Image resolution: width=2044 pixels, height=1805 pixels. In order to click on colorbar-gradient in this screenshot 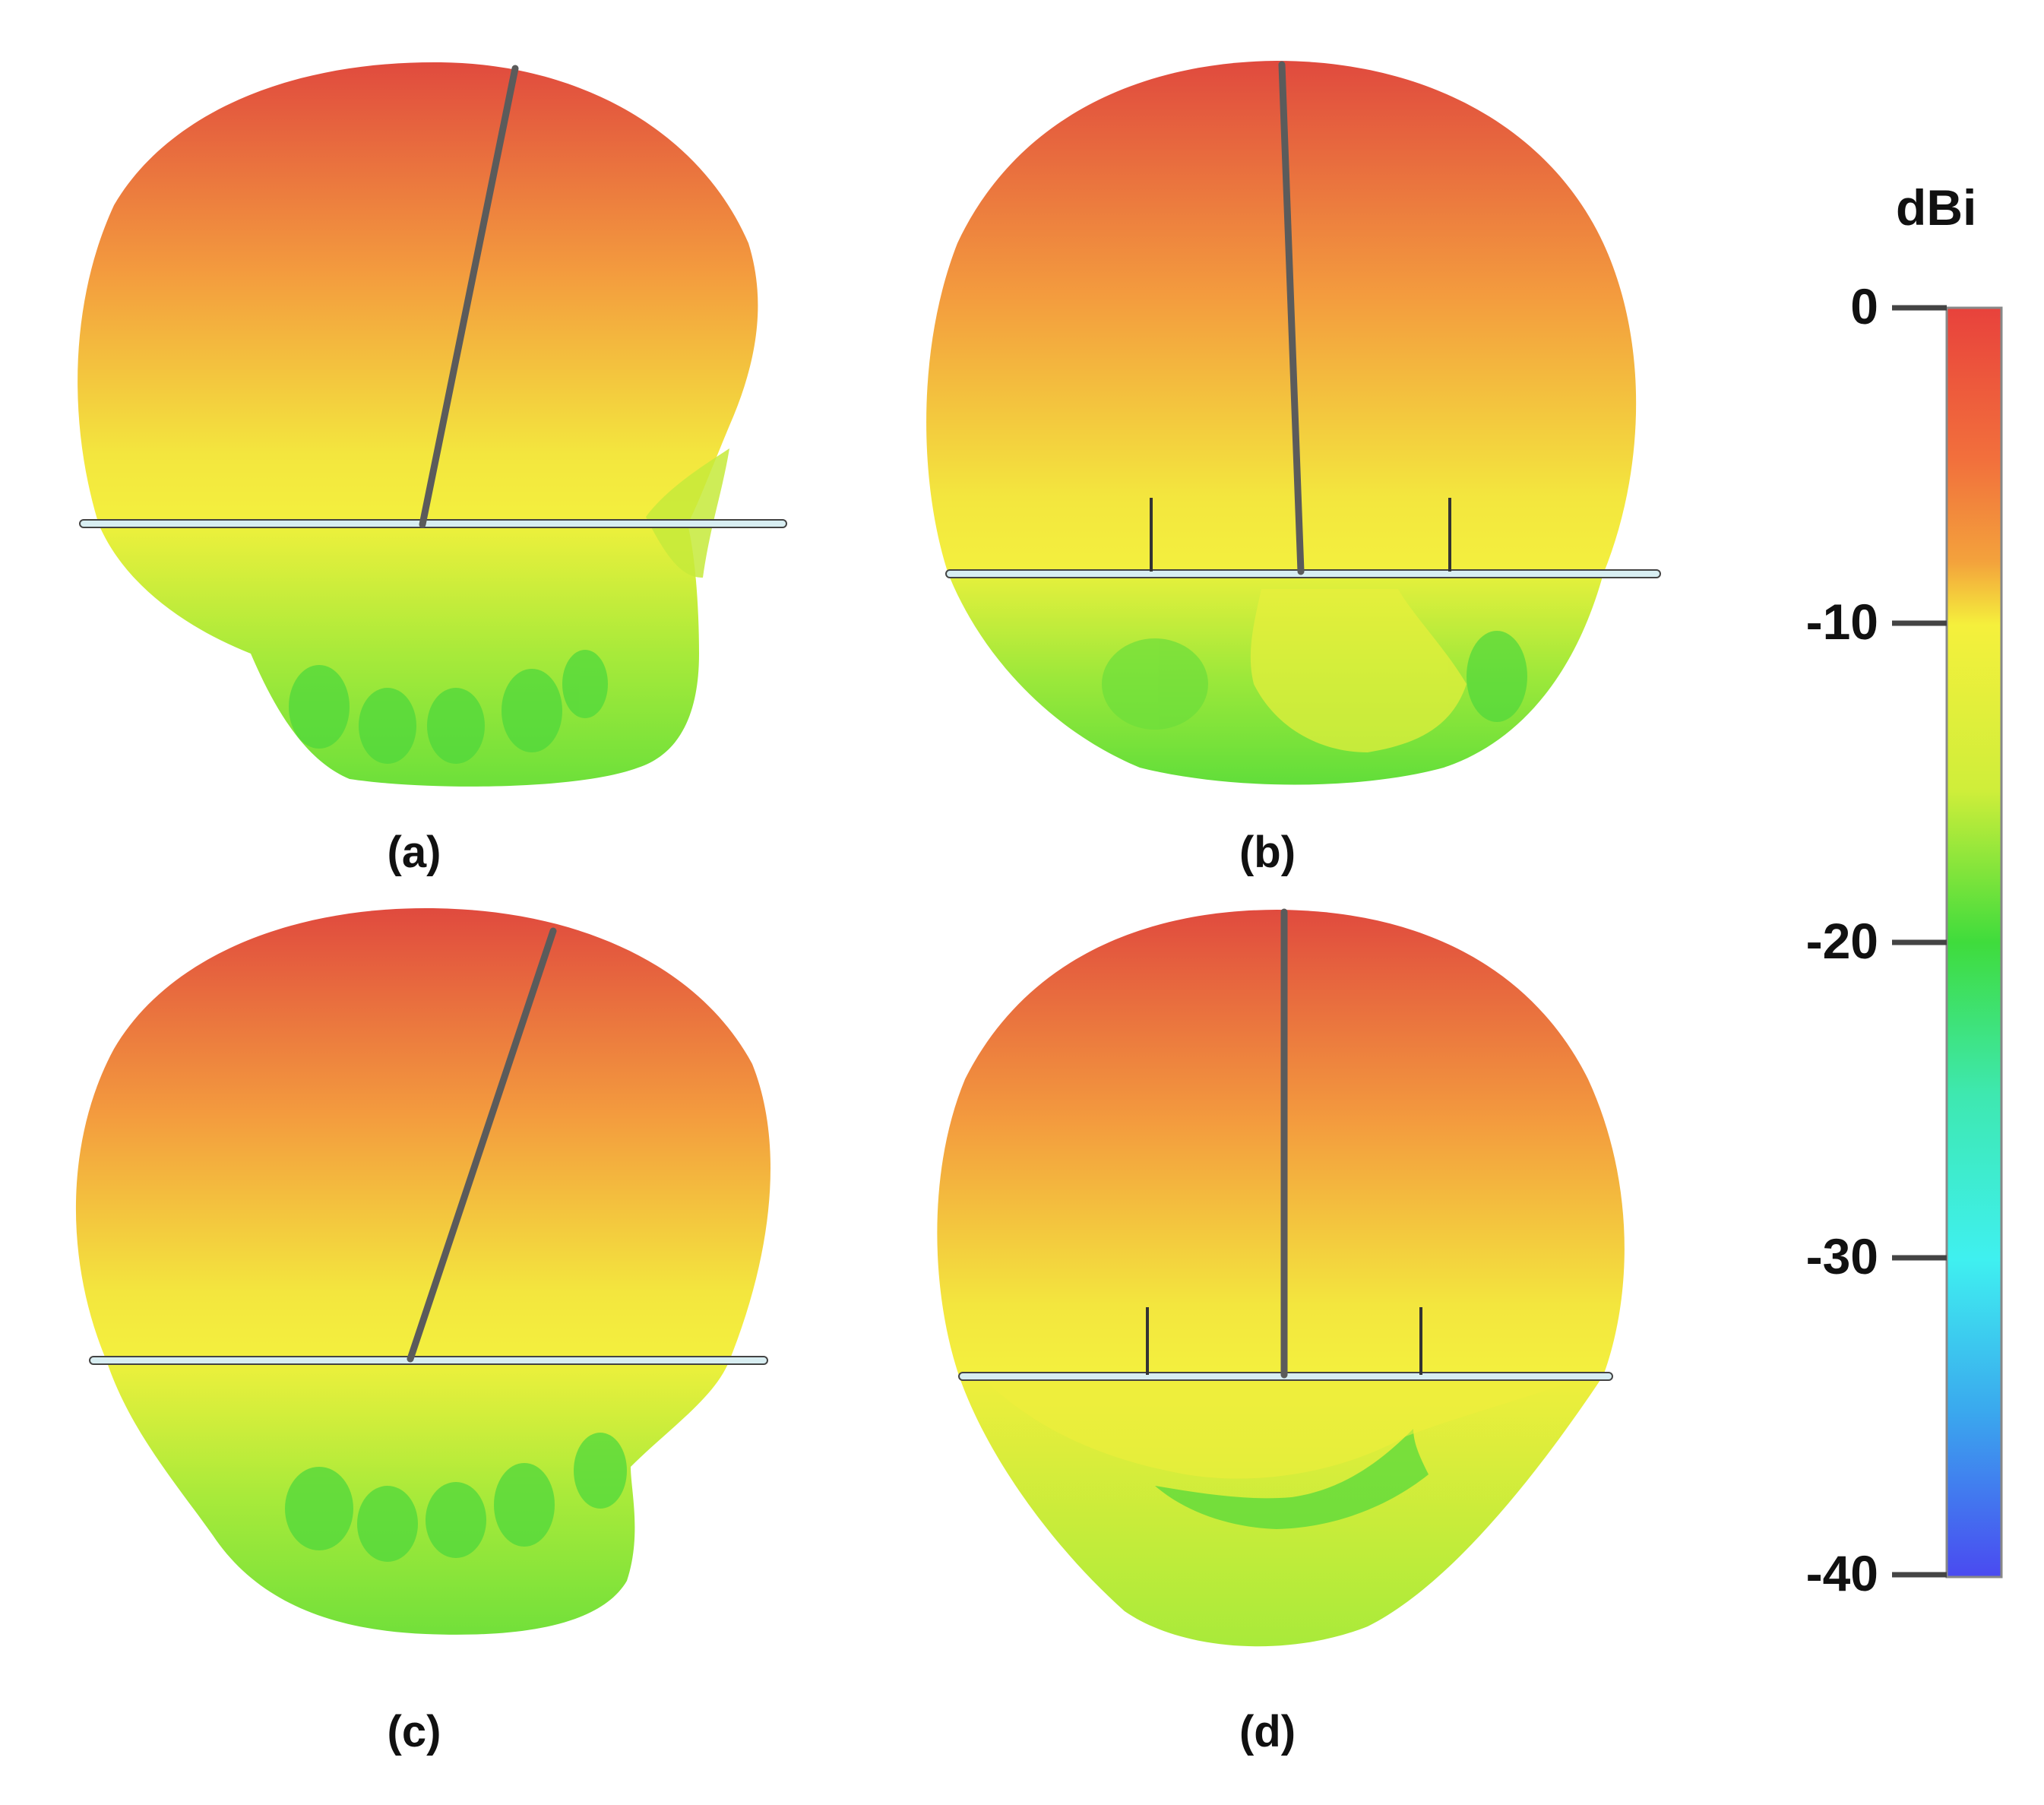, I will do `click(1974, 943)`.